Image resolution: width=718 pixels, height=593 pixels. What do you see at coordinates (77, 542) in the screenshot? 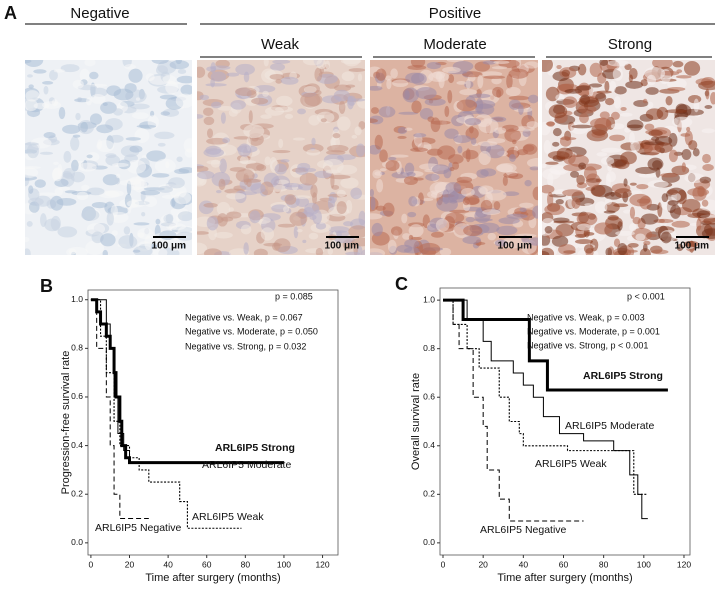
I see `y-tick-label: 0.0` at bounding box center [77, 542].